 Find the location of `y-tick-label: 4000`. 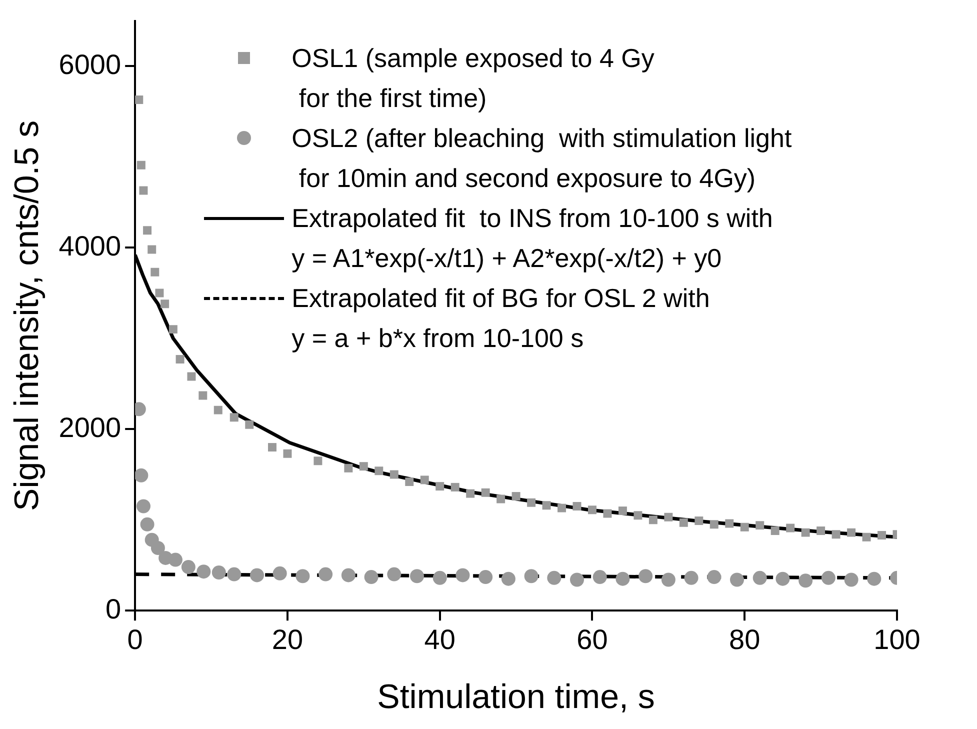

y-tick-label: 4000 is located at coordinates (90, 246).